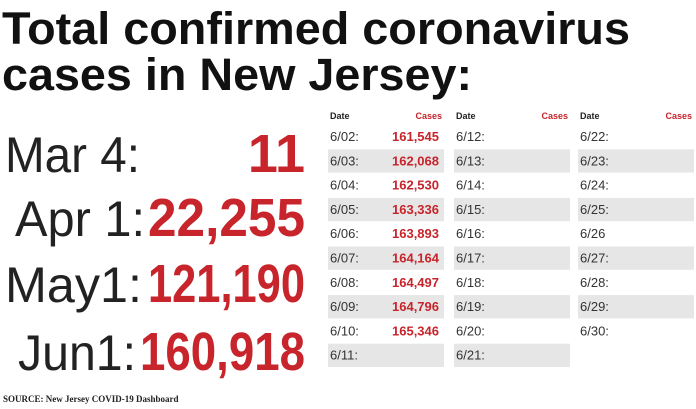  I want to click on date-cell: 6/18:, so click(470, 282).